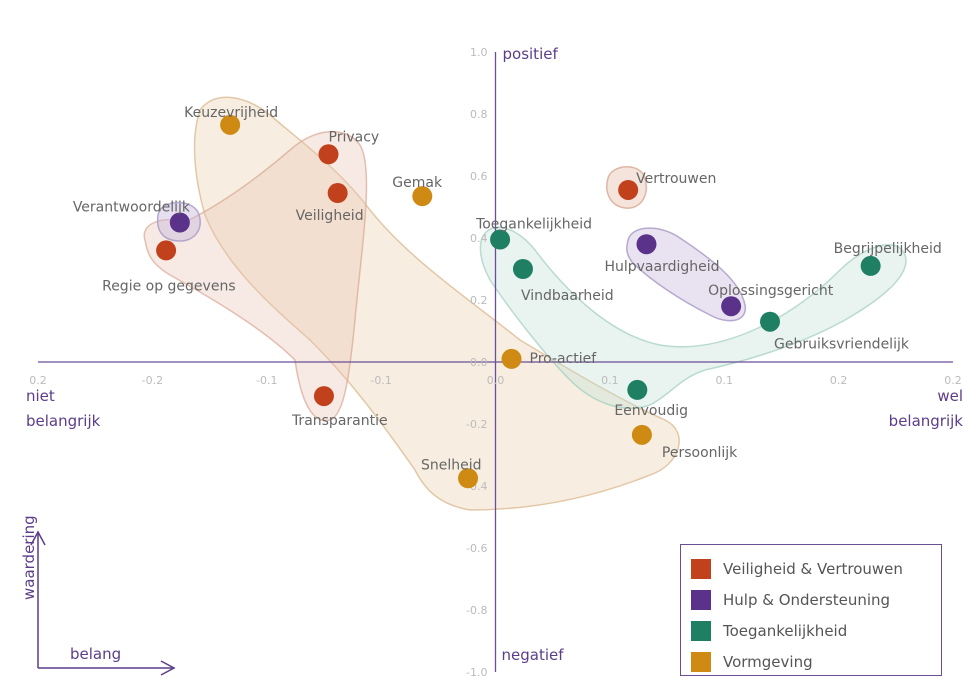 This screenshot has width=965, height=681. I want to click on point-label: Hulpvaardigheid, so click(661, 267).